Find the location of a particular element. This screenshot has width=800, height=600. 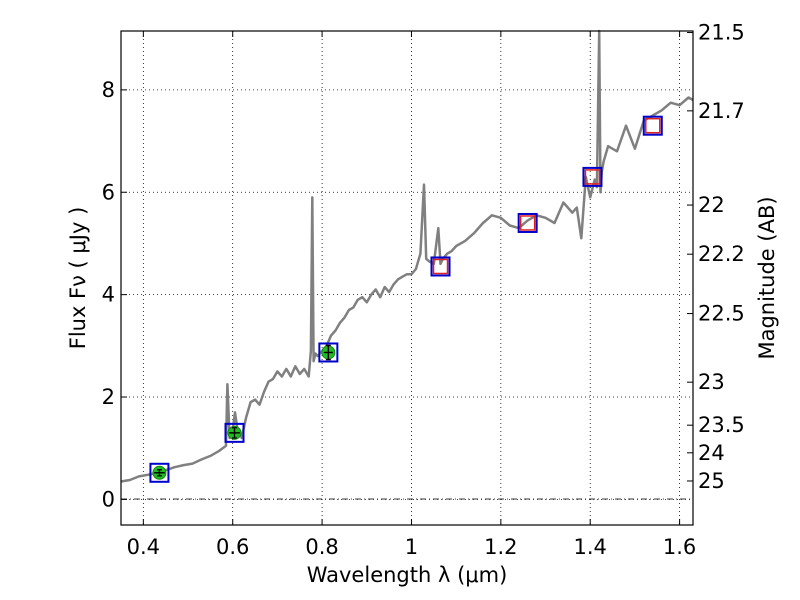

y2-tick-label: 22.2 is located at coordinates (721, 254).